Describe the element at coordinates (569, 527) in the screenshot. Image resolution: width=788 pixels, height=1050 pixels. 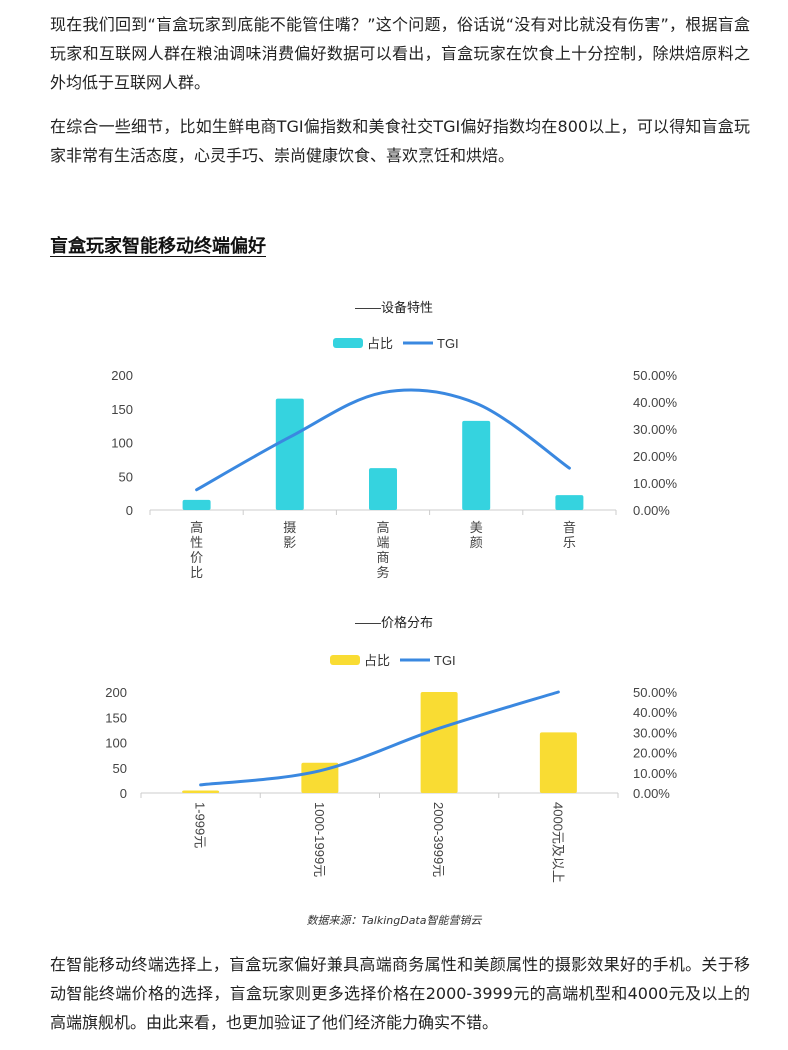
I see `x-tick-char: 音` at that location.